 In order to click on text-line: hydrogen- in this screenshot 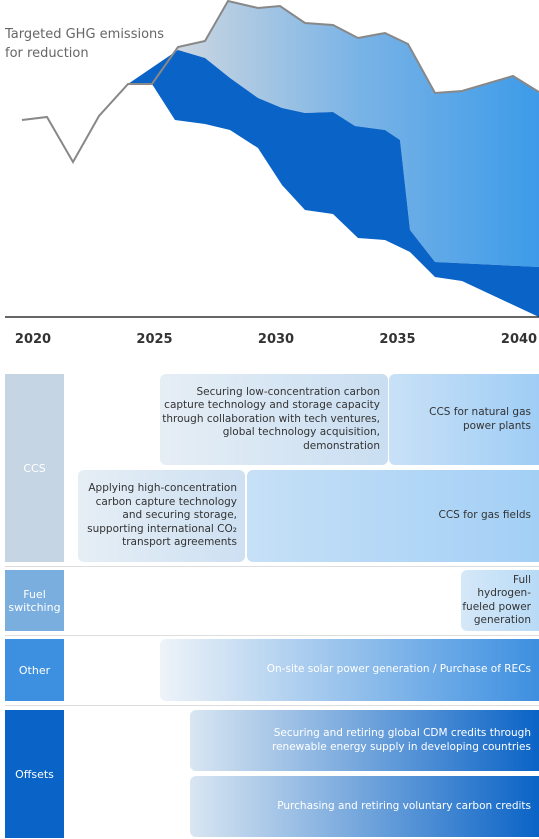, I will do `click(504, 593)`.